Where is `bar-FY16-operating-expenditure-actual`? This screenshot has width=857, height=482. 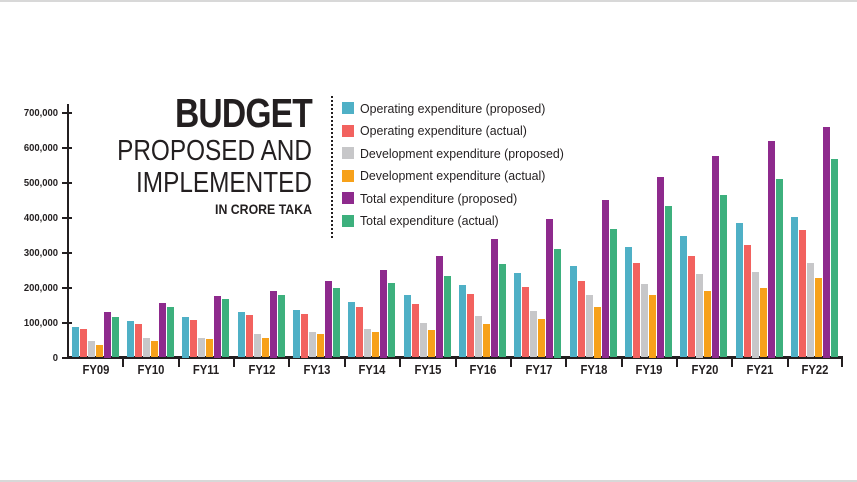
bar-FY16-operating-expenditure-actual is located at coordinates (470, 326).